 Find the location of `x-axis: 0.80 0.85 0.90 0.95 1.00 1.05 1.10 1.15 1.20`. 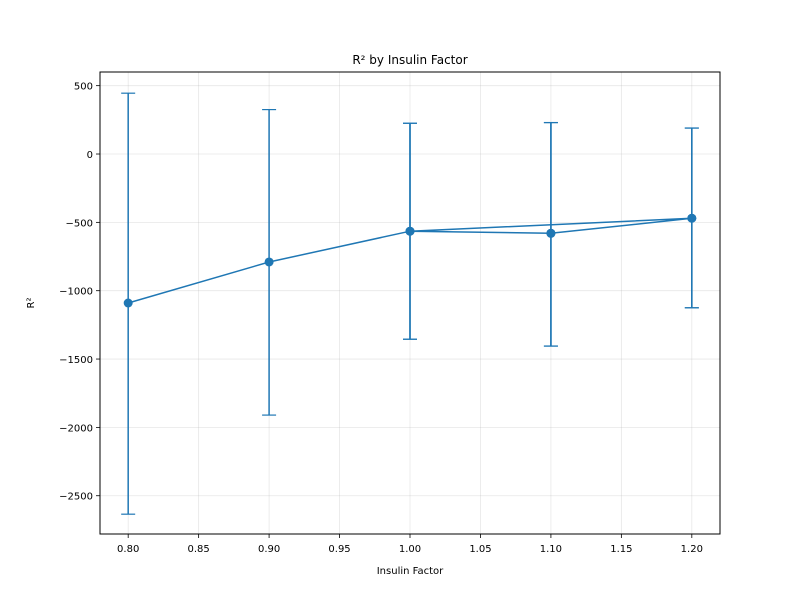

x-axis: 0.80 0.85 0.90 0.95 1.00 1.05 1.10 1.15 1.20 is located at coordinates (410, 544).